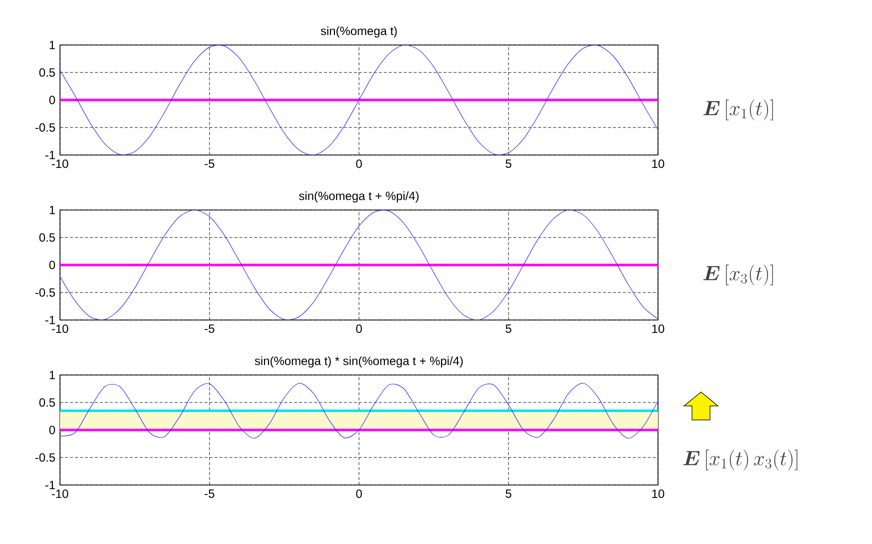 This screenshot has width=872, height=544. Describe the element at coordinates (740, 460) in the screenshot. I see `text: $\boldsymbol{E}\left[x_1(t)\,x_3(t)\right]$` at that location.